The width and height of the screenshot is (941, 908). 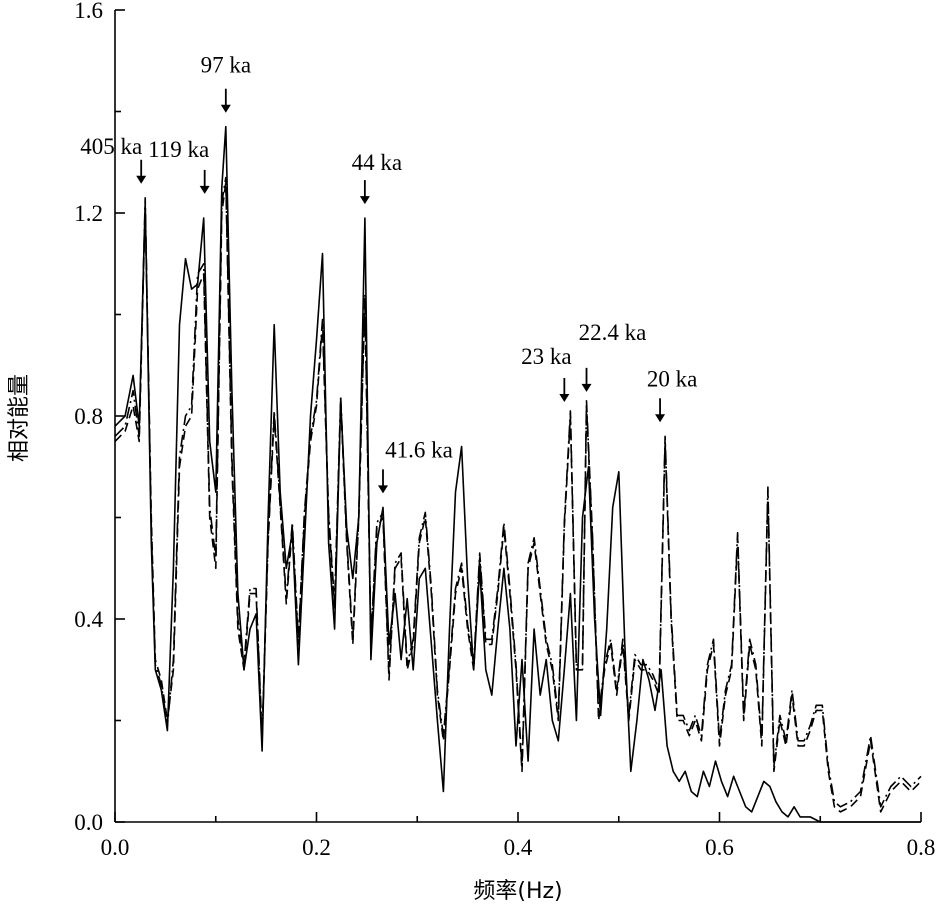 I want to click on annotation-label: 44 ka, so click(x=377, y=162).